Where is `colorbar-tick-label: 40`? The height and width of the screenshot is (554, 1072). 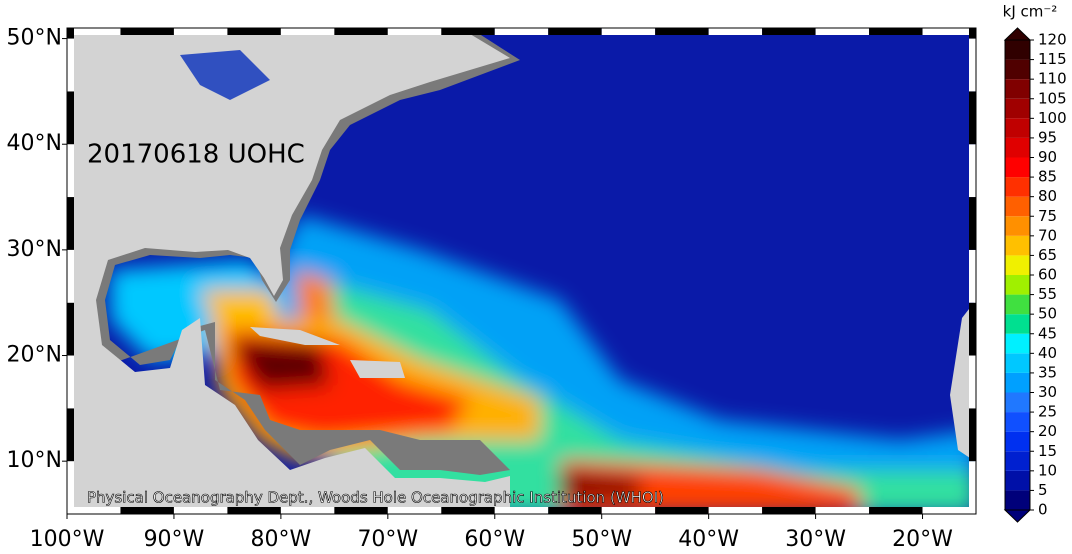 colorbar-tick-label: 40 is located at coordinates (1047, 353).